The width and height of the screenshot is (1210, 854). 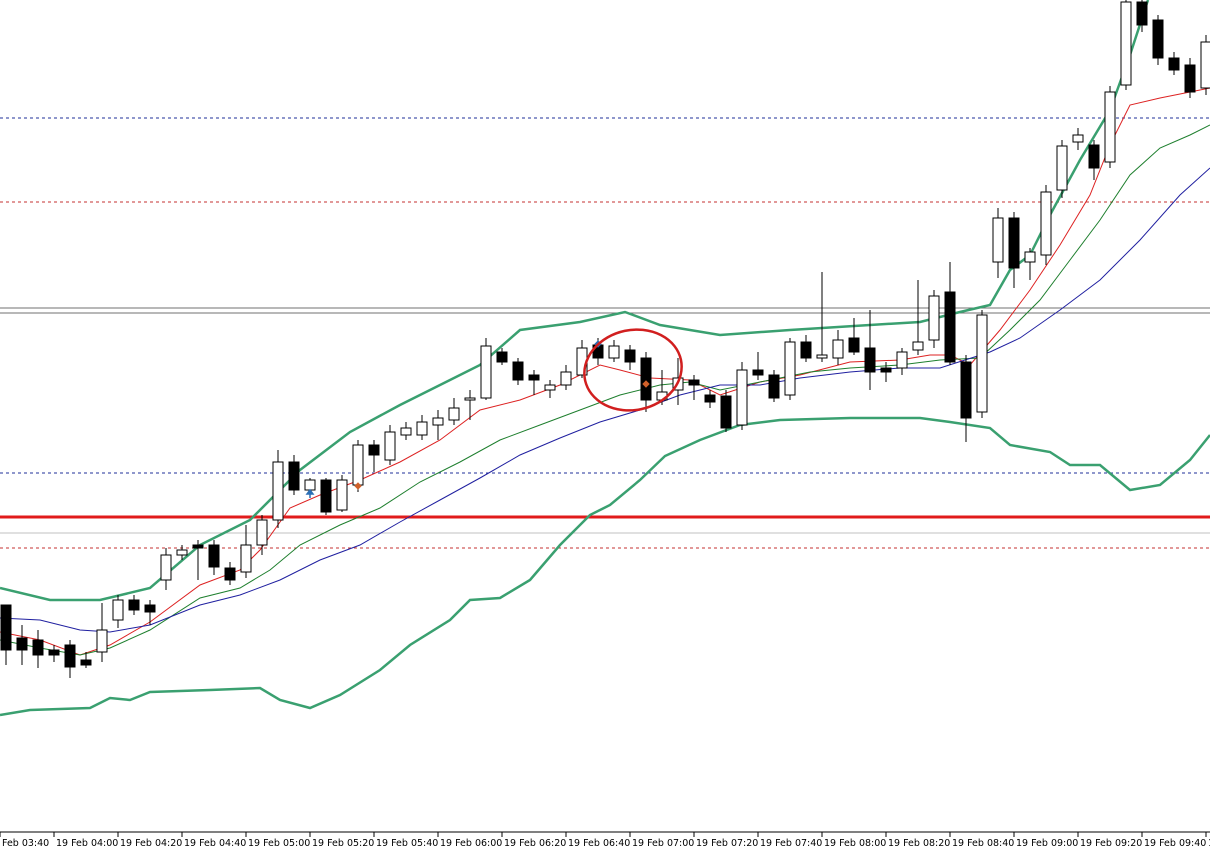 What do you see at coordinates (343, 843) in the screenshot?
I see `x-tick-label: 19 Feb 05:20` at bounding box center [343, 843].